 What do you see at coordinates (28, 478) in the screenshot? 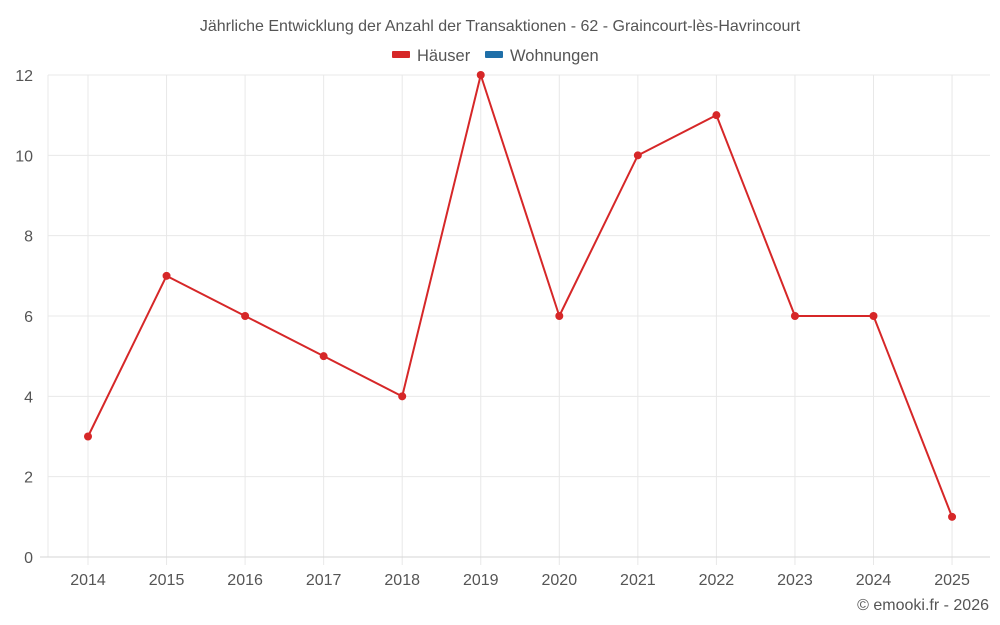
I see `y-tick-label: 2` at bounding box center [28, 478].